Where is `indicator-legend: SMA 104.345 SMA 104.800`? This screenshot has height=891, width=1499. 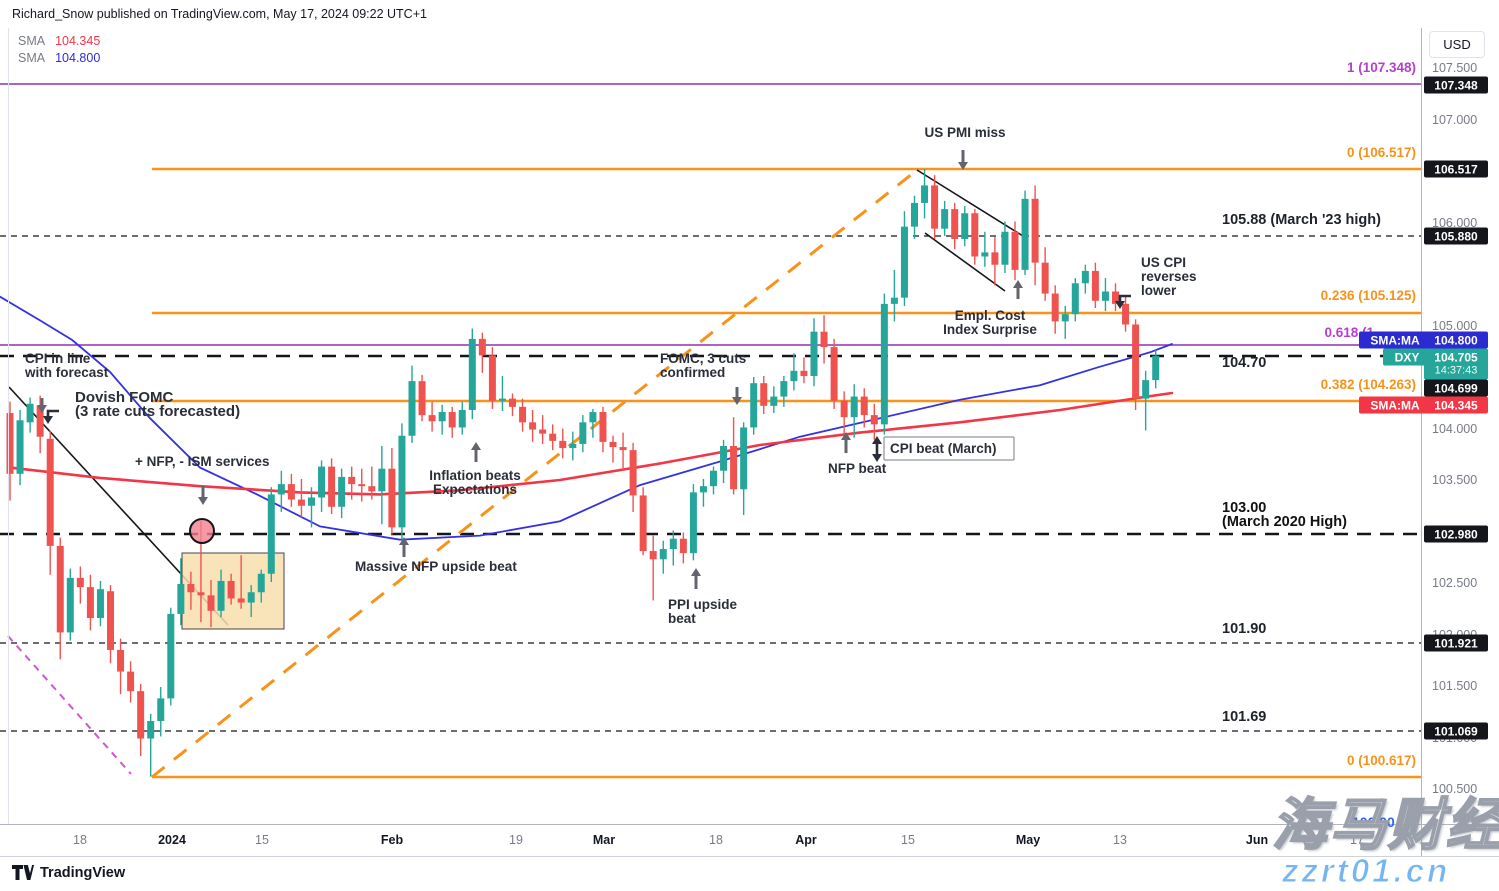
indicator-legend: SMA 104.345 SMA 104.800 is located at coordinates (59, 50).